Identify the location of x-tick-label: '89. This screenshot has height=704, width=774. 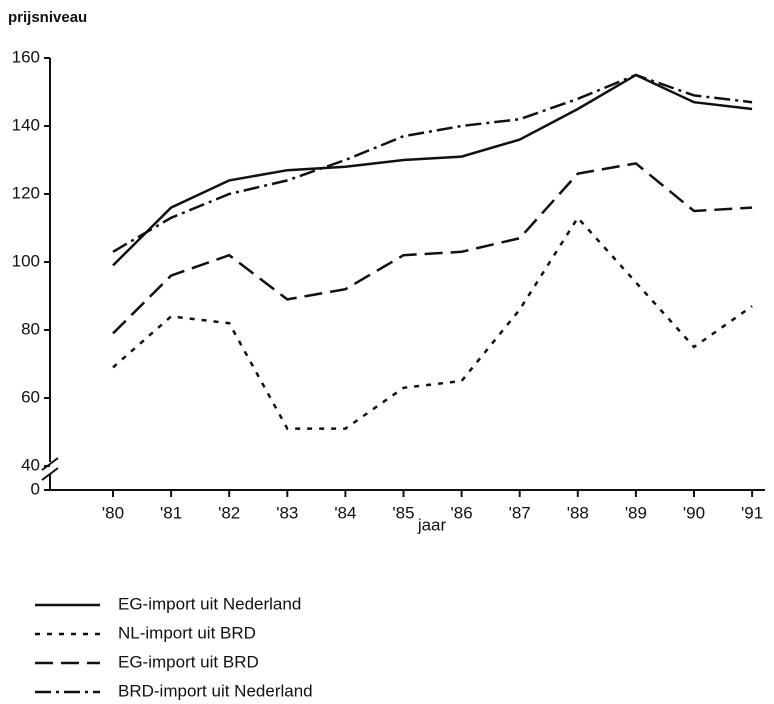
(636, 512).